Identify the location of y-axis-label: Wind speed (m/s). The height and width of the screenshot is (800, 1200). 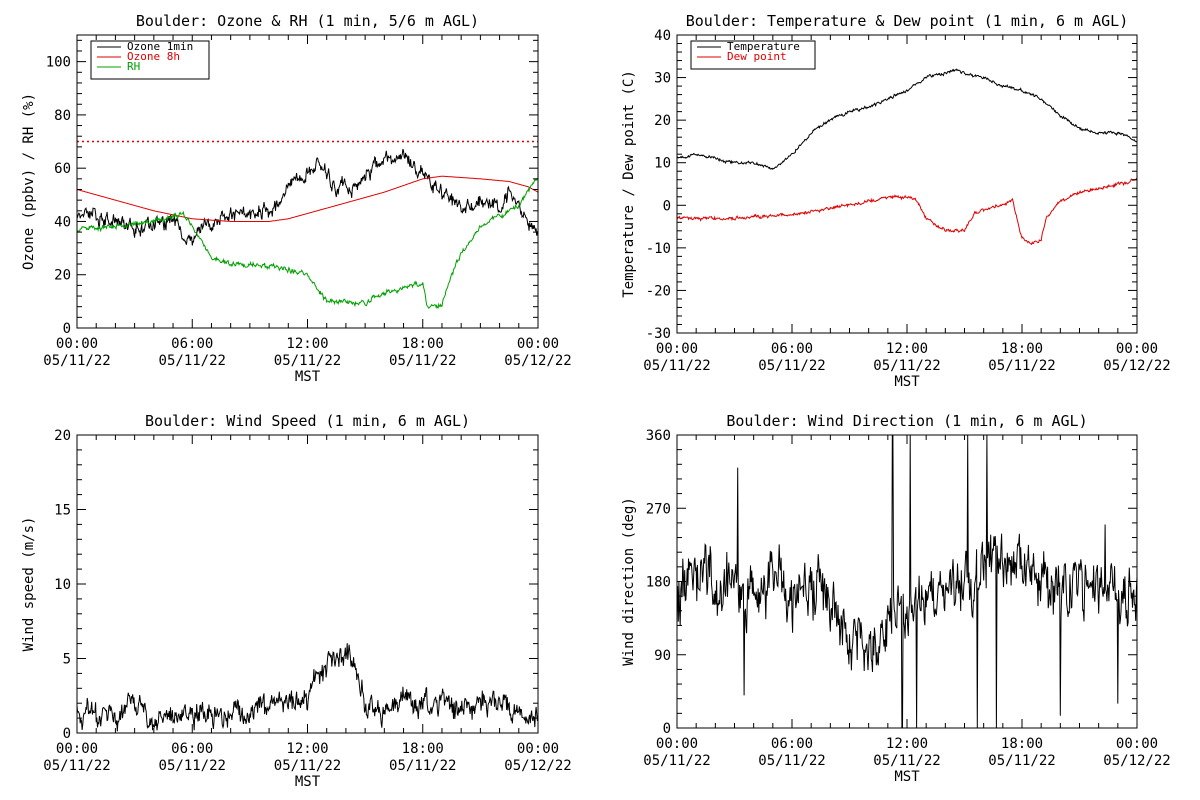
(29, 584).